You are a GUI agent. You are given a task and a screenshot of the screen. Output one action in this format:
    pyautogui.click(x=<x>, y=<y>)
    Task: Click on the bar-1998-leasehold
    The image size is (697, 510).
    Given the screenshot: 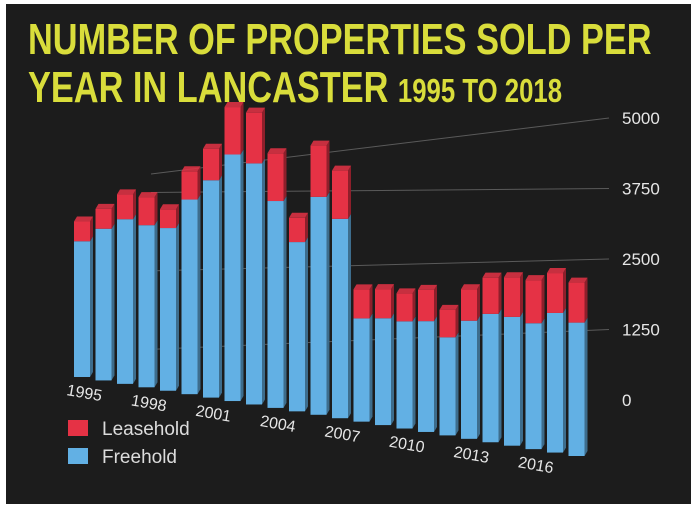 What is the action you would take?
    pyautogui.click(x=148, y=209)
    